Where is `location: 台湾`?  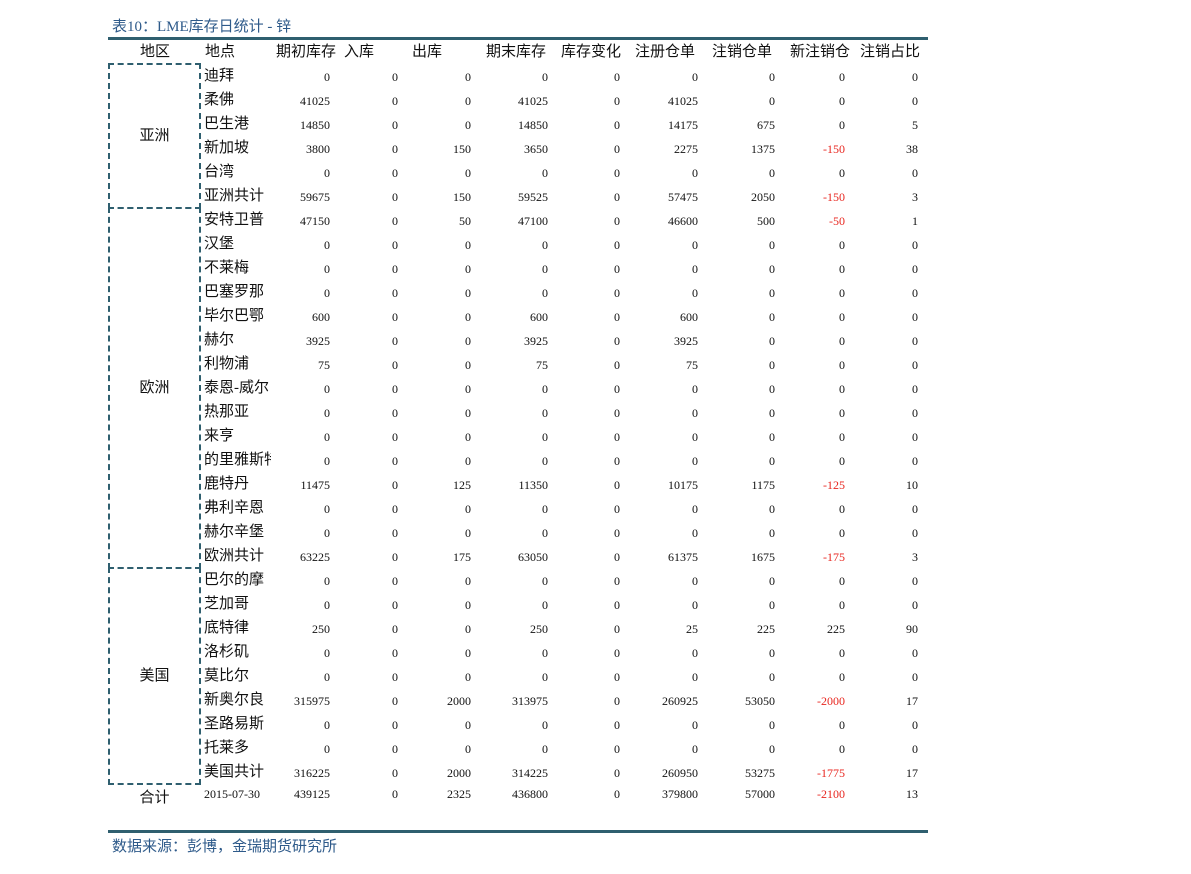 location: 台湾 is located at coordinates (219, 172).